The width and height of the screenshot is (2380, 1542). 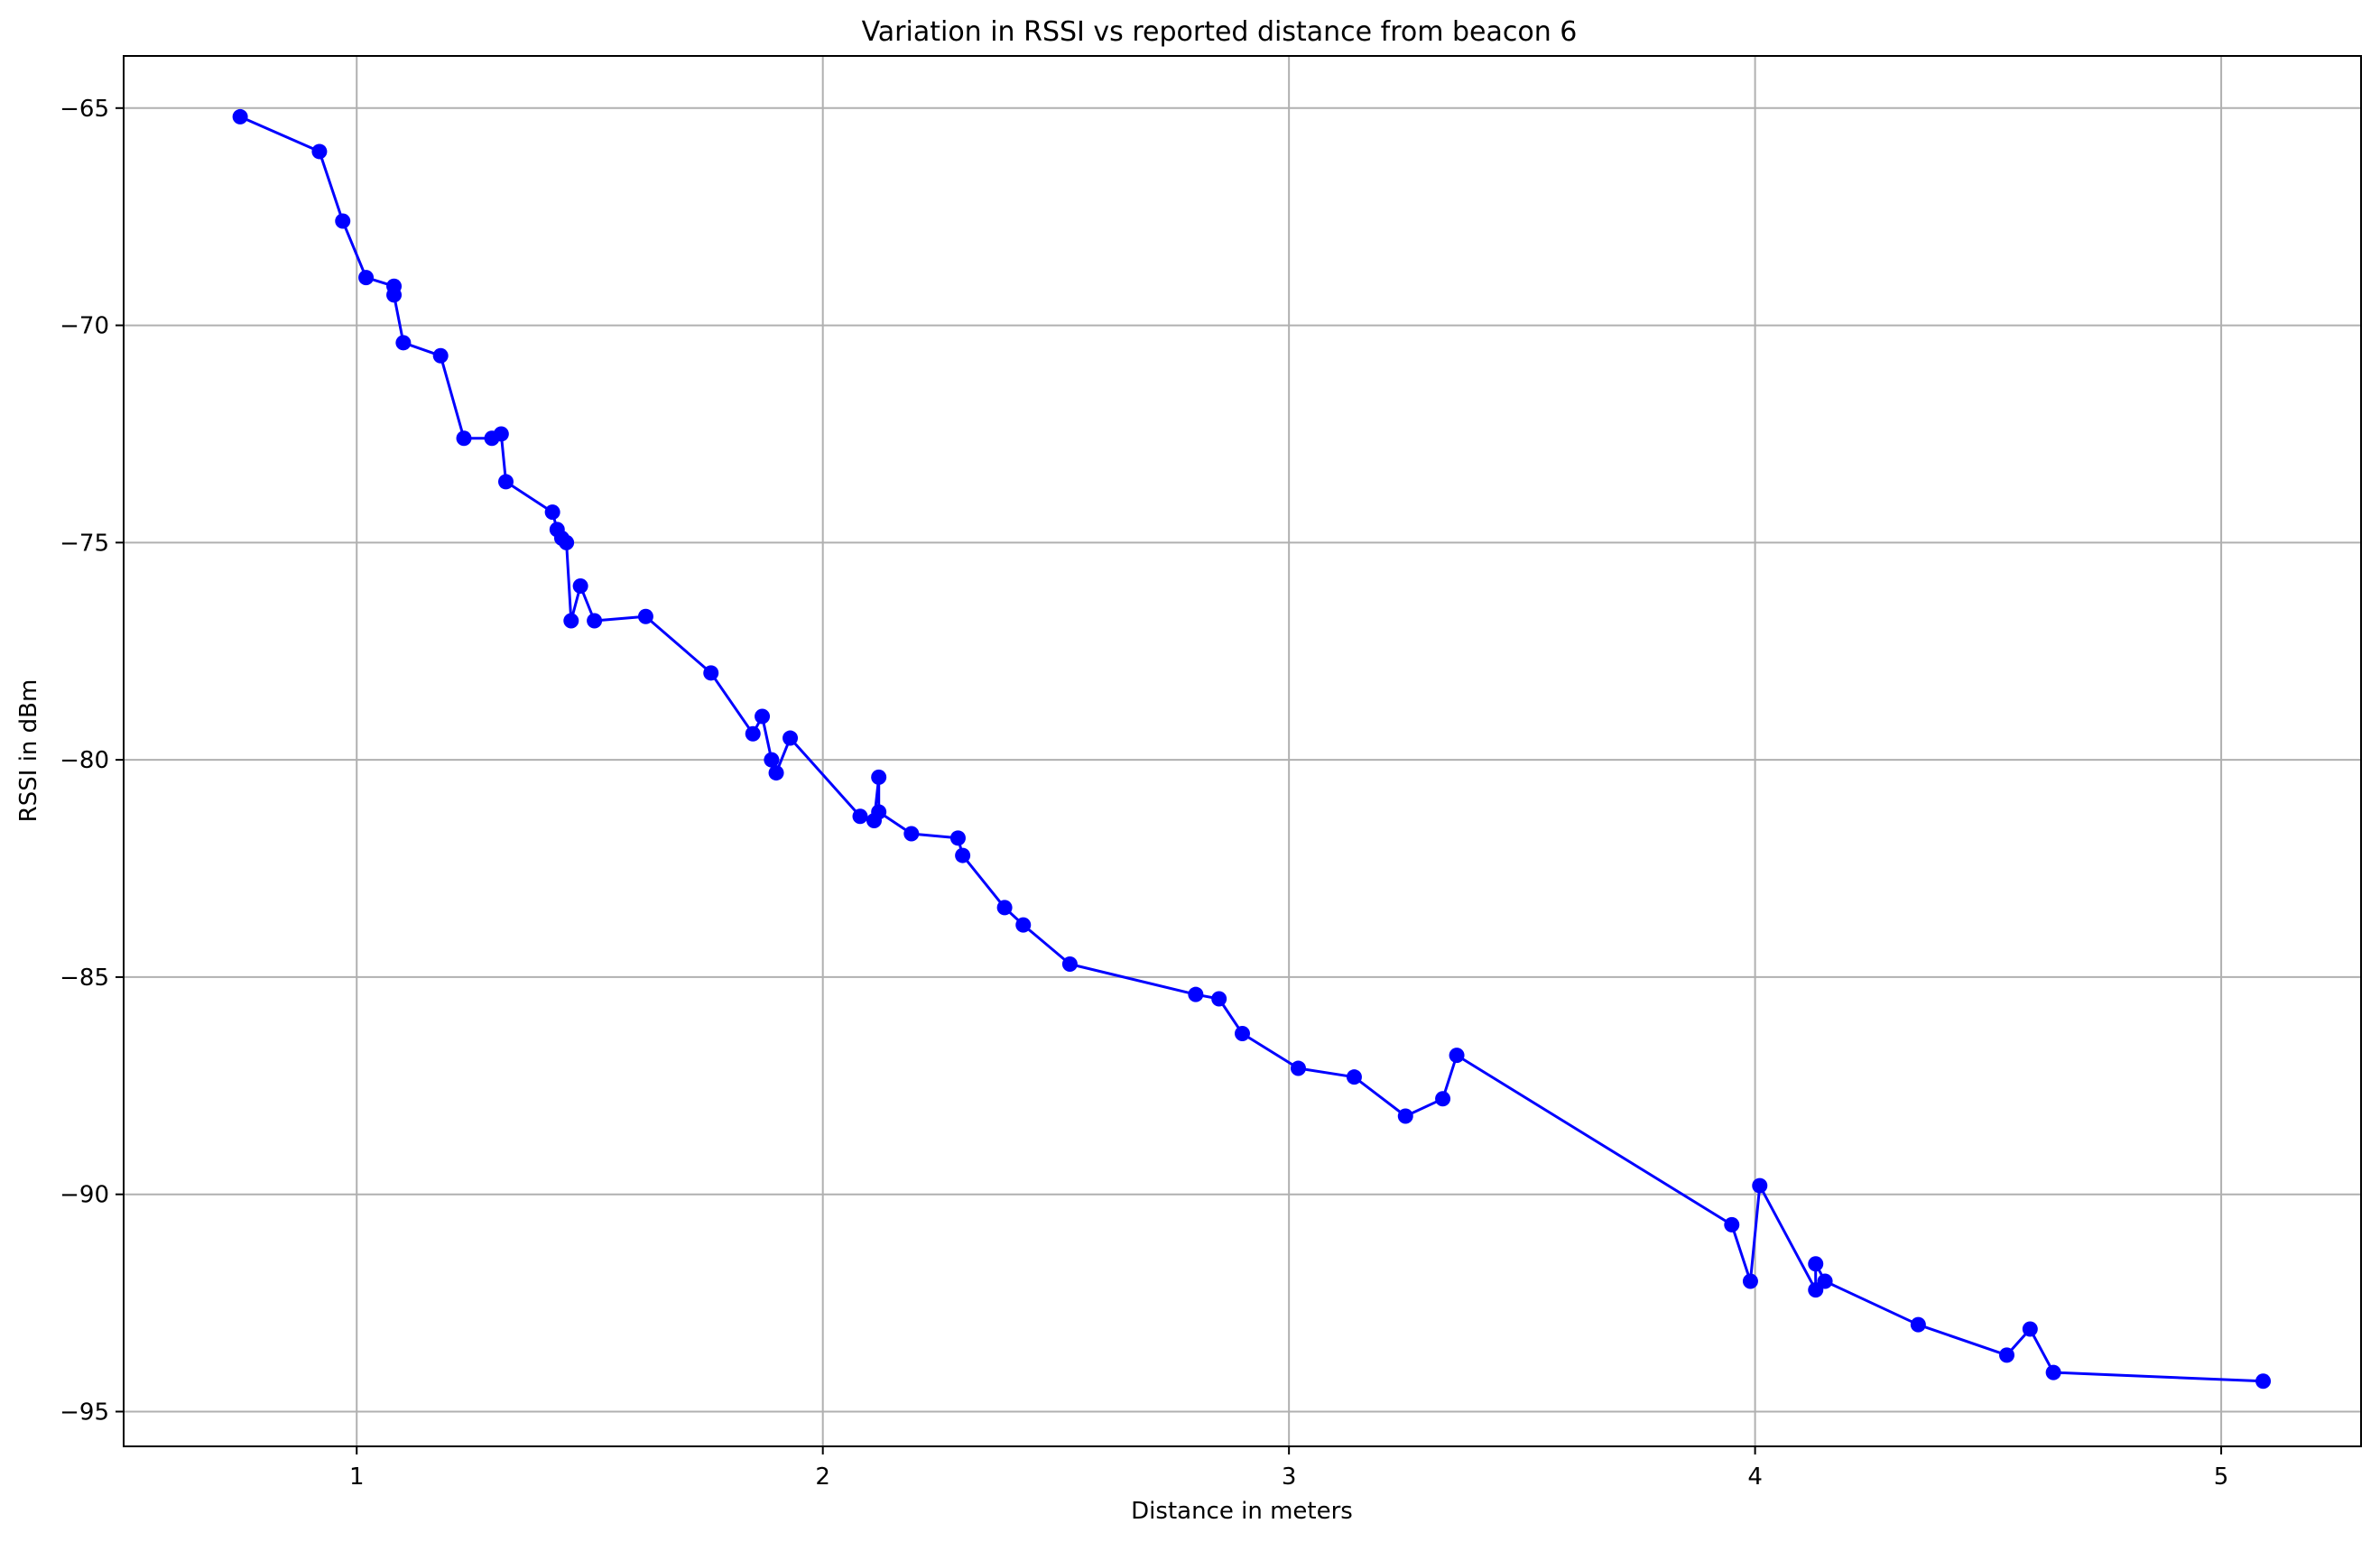 What do you see at coordinates (85, 1412) in the screenshot?
I see `y-tick-label: −95` at bounding box center [85, 1412].